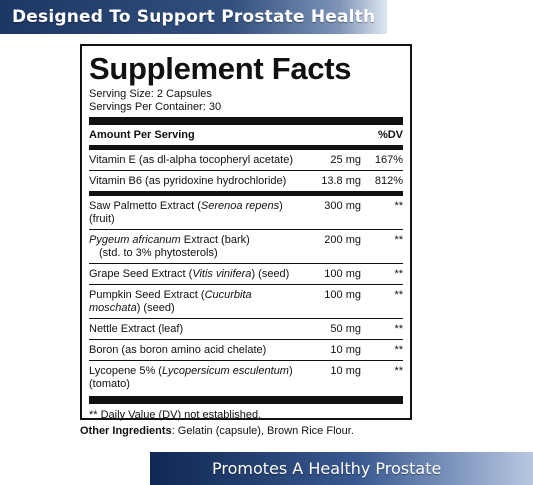 This screenshot has width=533, height=485. What do you see at coordinates (126, 431) in the screenshot?
I see `other-ingredients-label: Other Ingredients` at bounding box center [126, 431].